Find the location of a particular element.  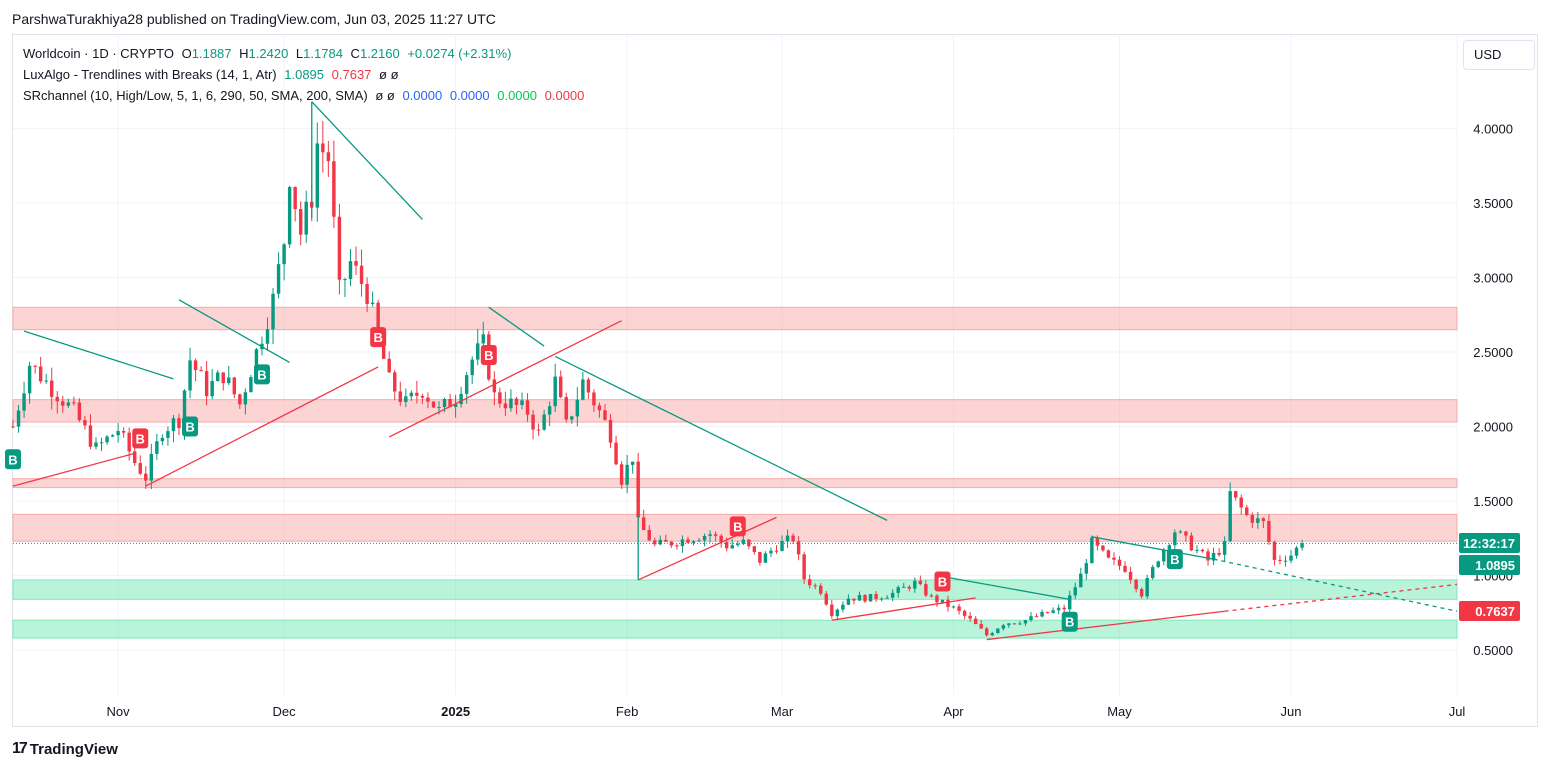

indicator-2-value-4: 0.0000 is located at coordinates (564, 95).